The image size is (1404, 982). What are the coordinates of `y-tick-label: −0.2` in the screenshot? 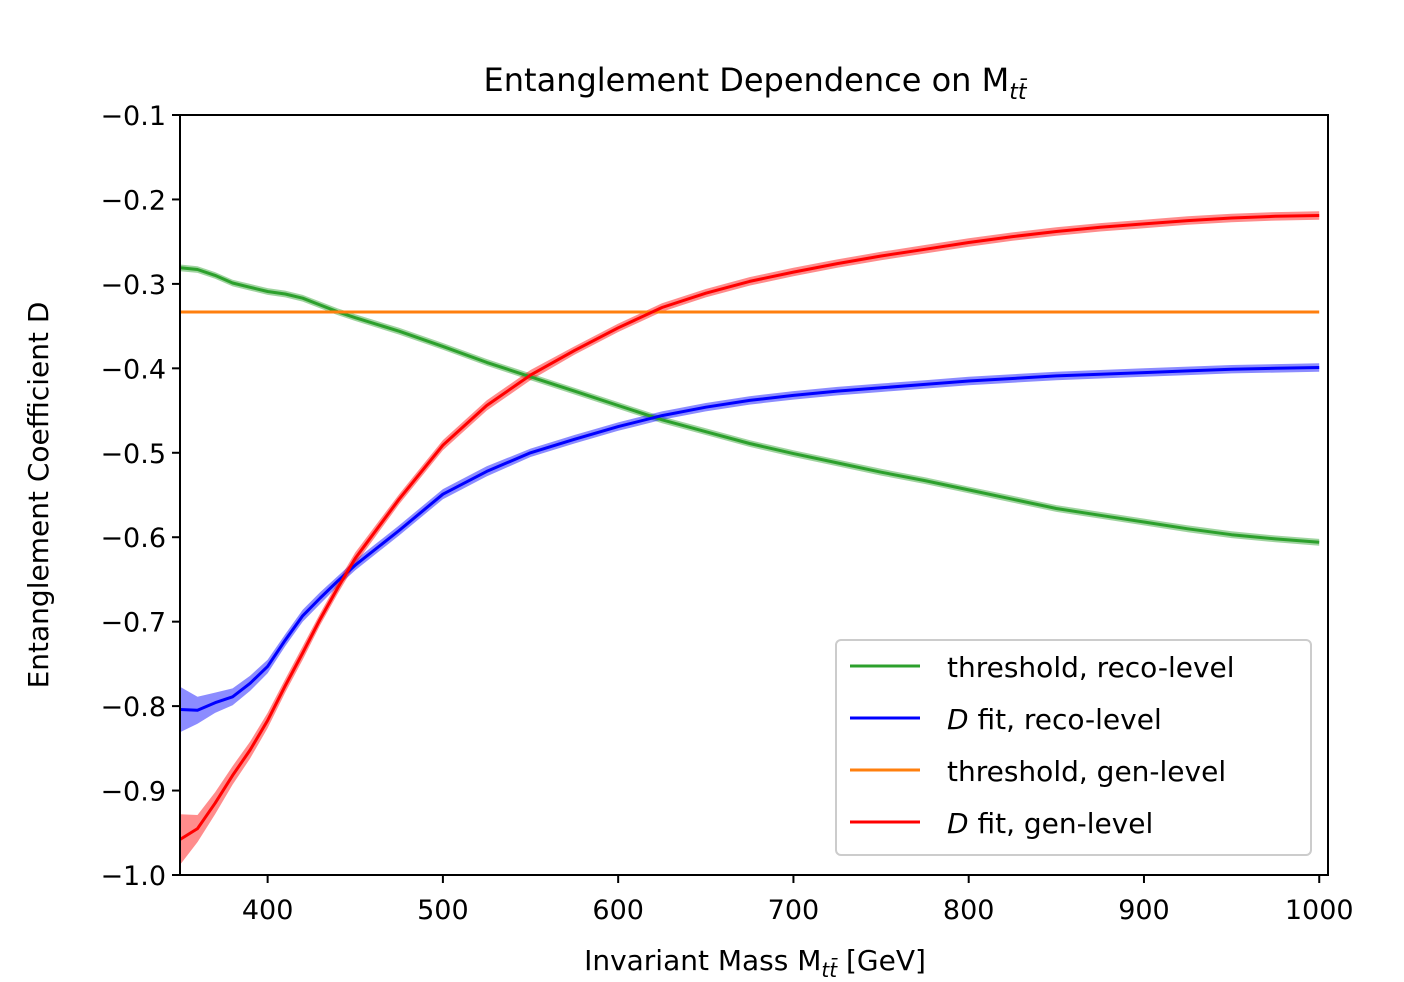 It's located at (133, 200).